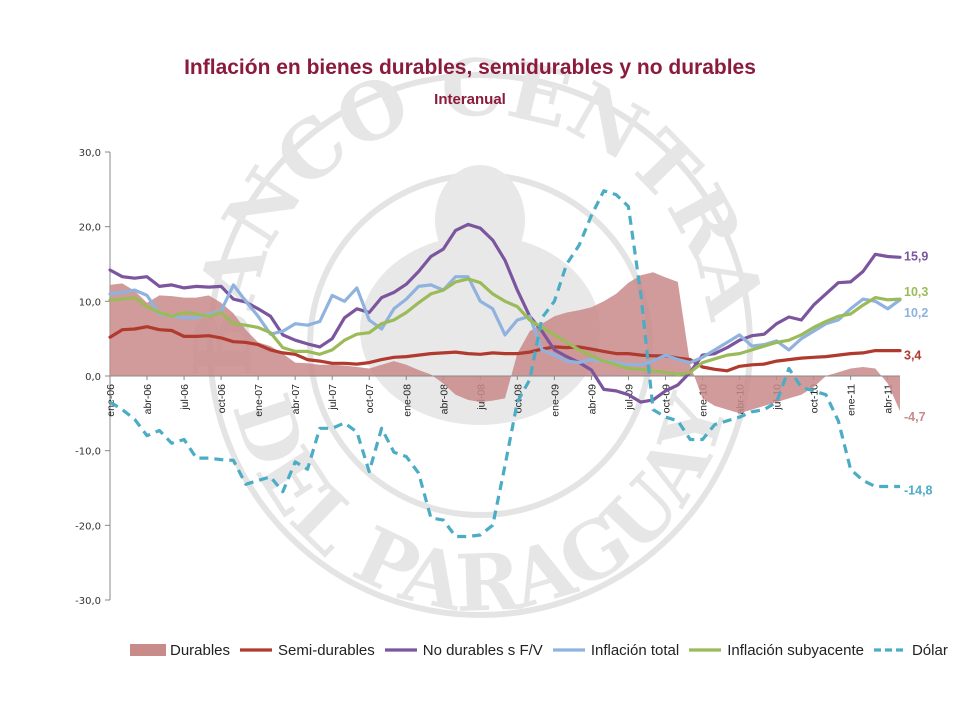 The width and height of the screenshot is (960, 720). What do you see at coordinates (916, 313) in the screenshot?
I see `end-label-inflacion-total: 10,2` at bounding box center [916, 313].